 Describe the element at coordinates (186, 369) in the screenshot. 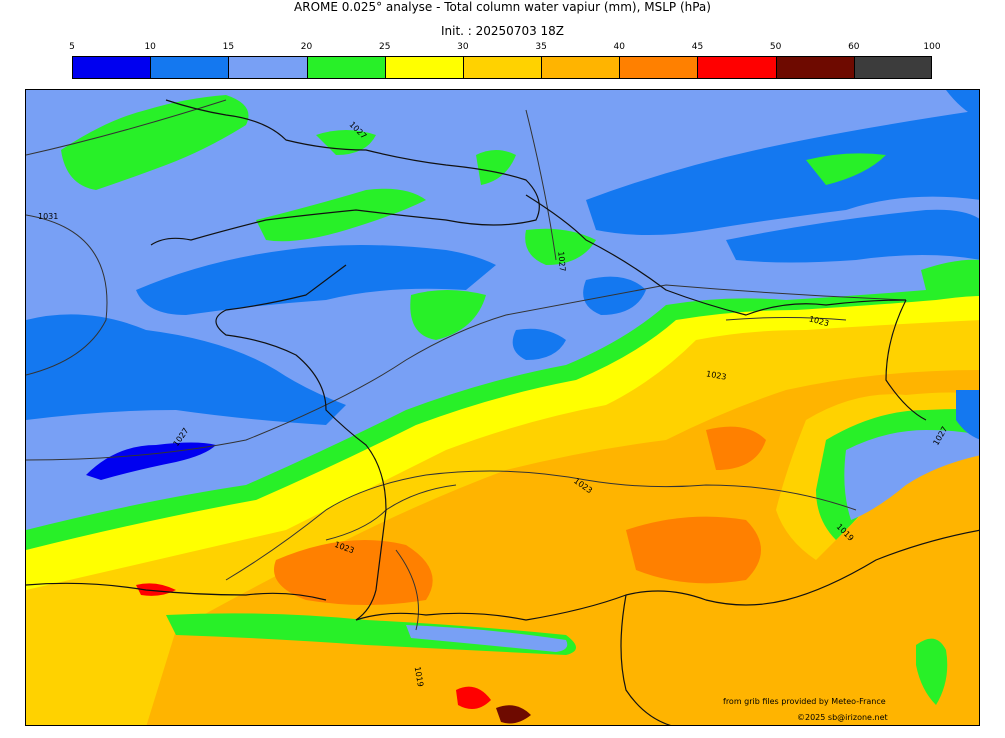

I see `tcwv-band-10-15-west` at that location.